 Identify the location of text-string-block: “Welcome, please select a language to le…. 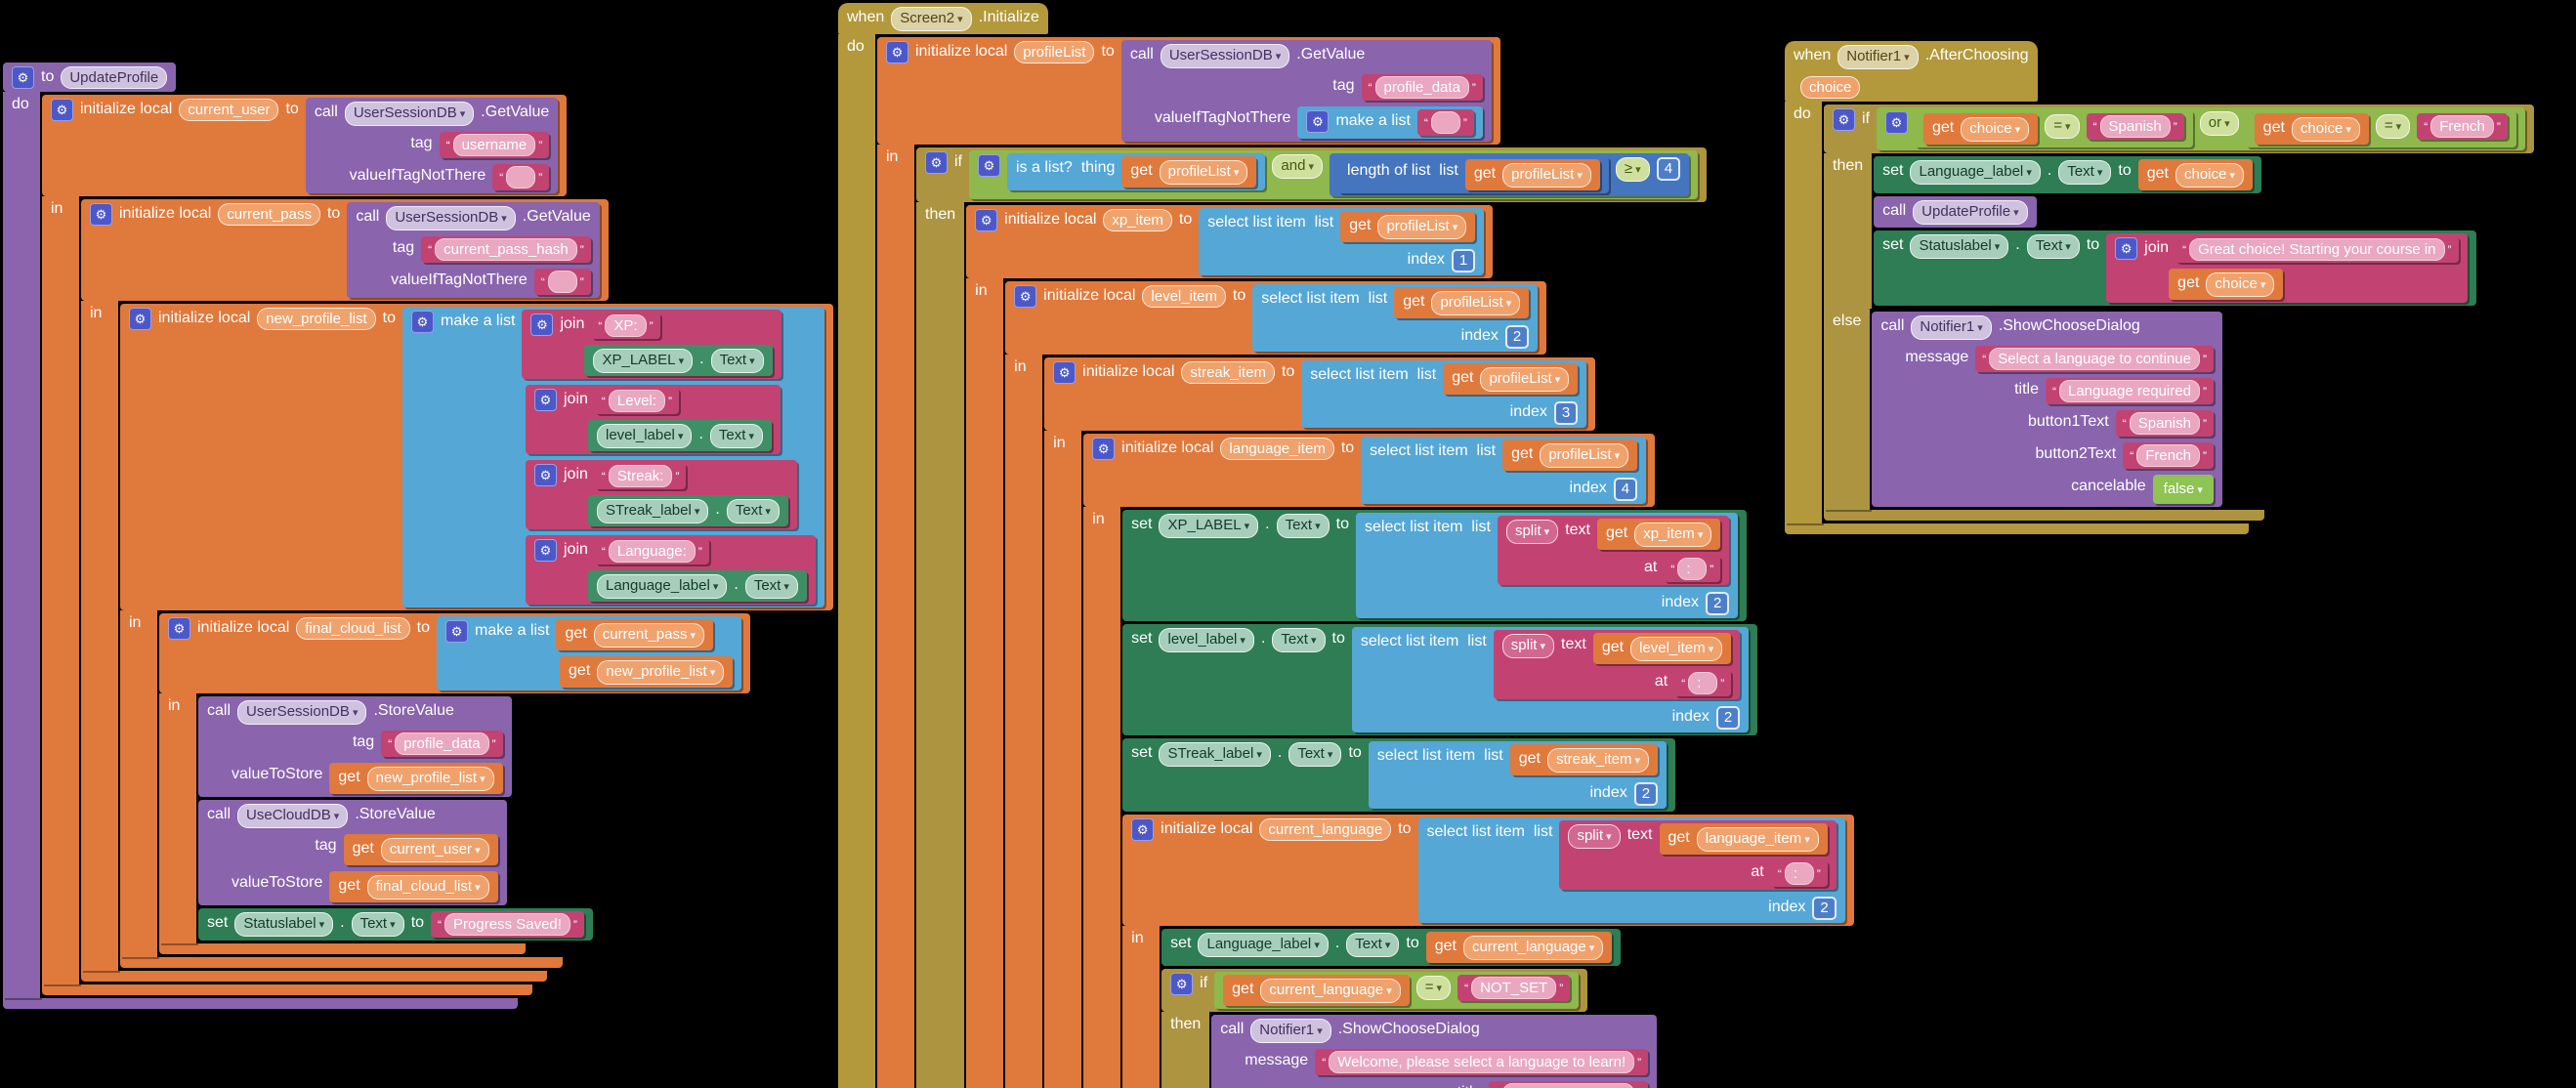
(1482, 1062).